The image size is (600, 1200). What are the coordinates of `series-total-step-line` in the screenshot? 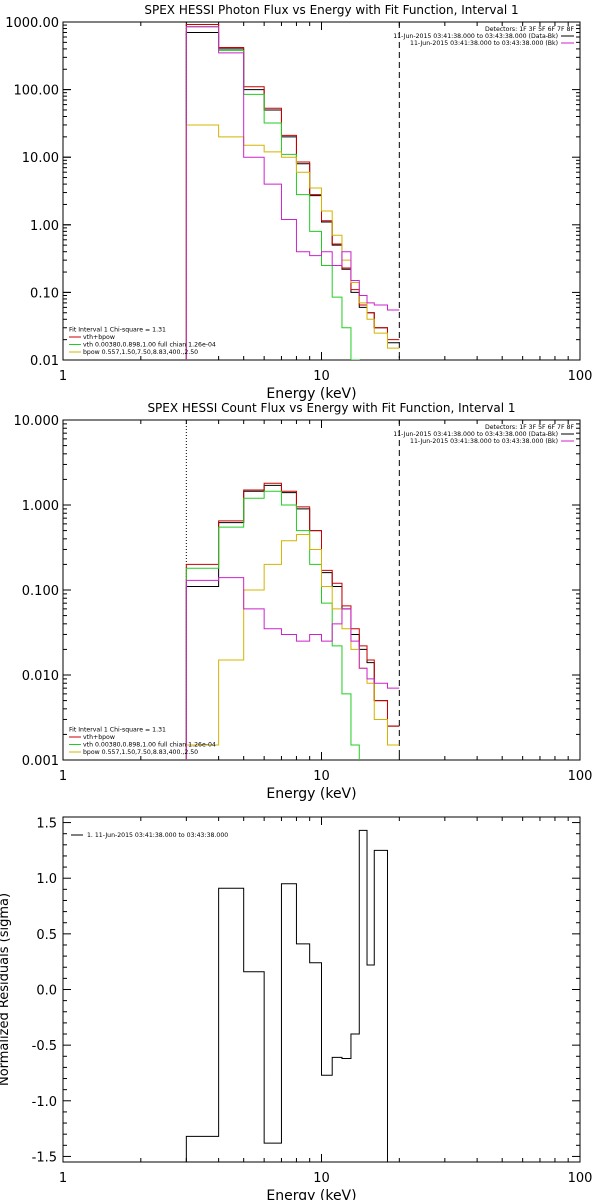 It's located at (292, 191).